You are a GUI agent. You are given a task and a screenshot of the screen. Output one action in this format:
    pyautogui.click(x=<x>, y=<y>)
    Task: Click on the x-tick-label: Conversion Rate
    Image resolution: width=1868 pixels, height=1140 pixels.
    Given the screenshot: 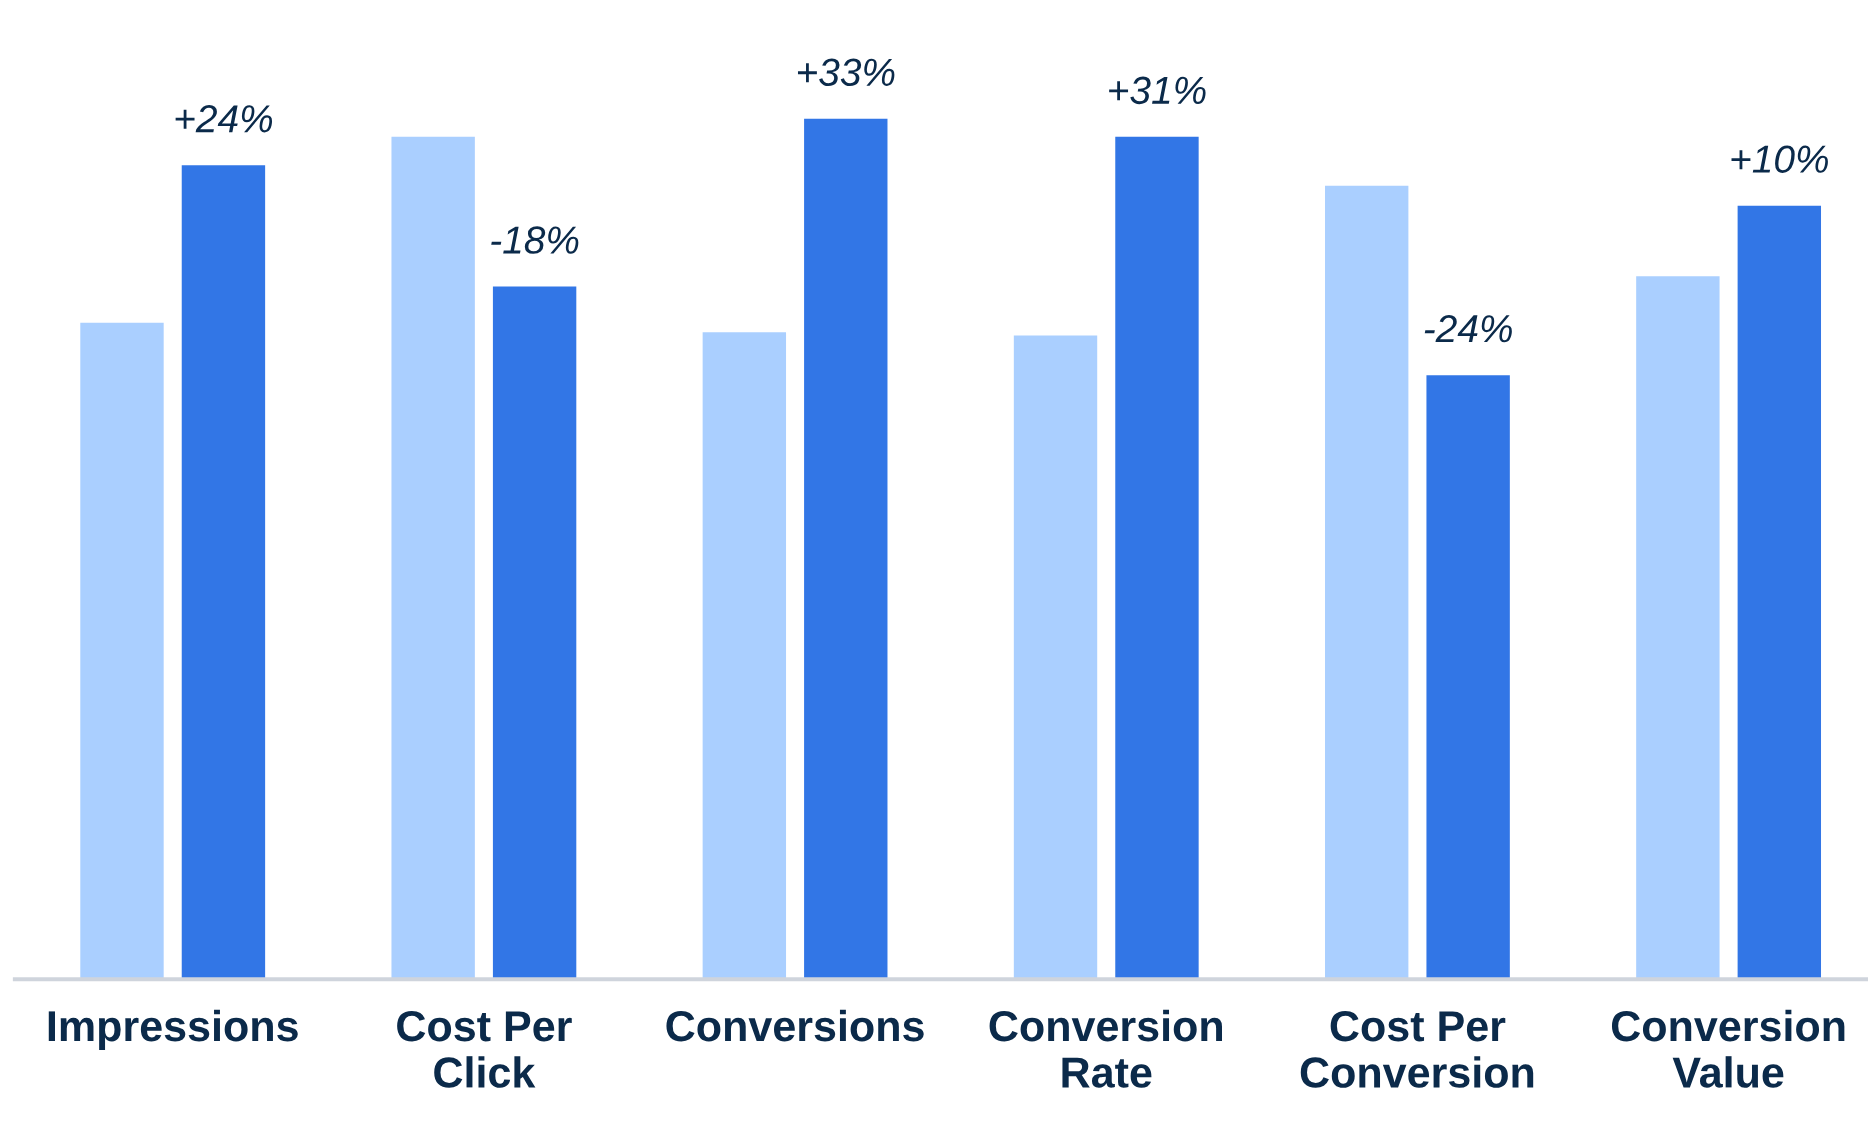 What is the action you would take?
    pyautogui.click(x=1105, y=1048)
    